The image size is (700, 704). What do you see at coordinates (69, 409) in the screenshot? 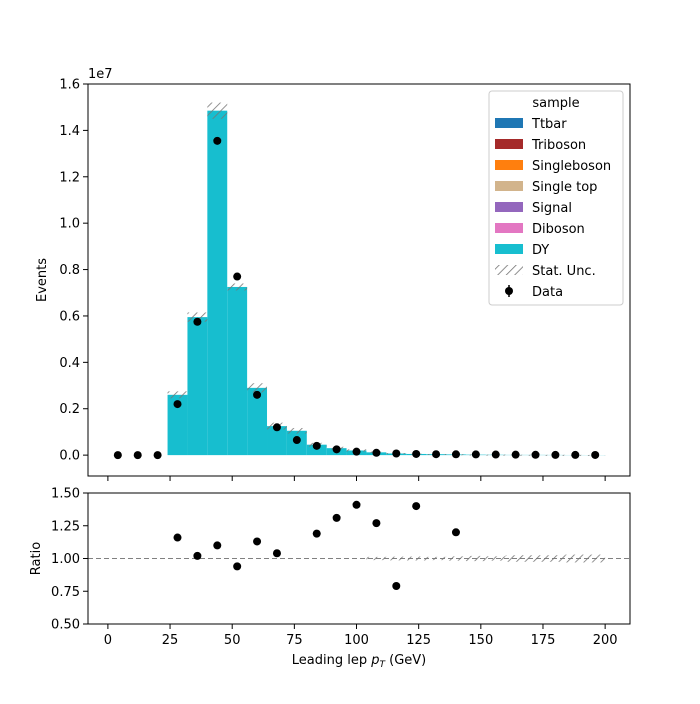
I see `y-tick-label: 0.2` at bounding box center [69, 409].